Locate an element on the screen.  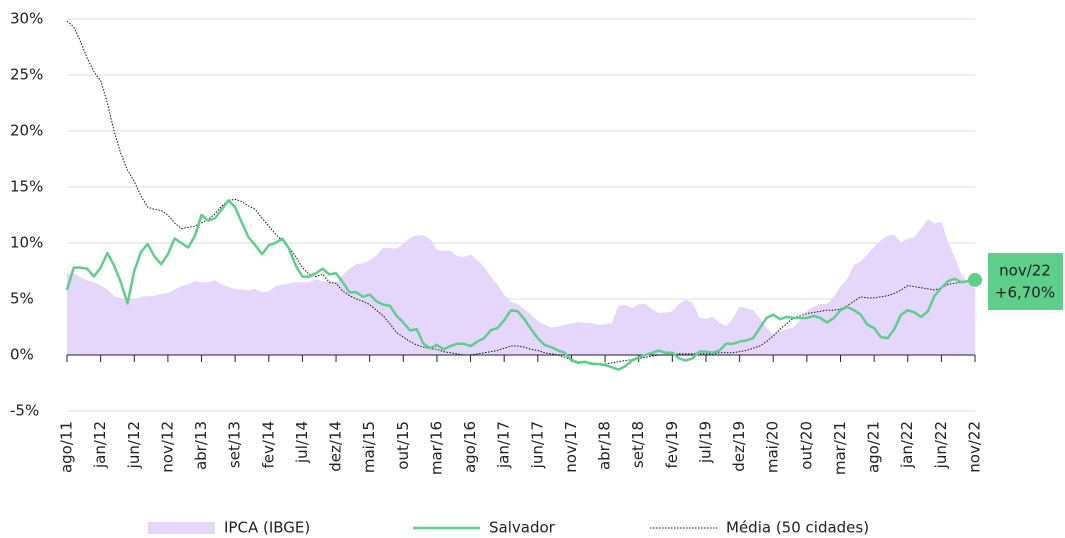
annotation-box is located at coordinates (1025, 281).